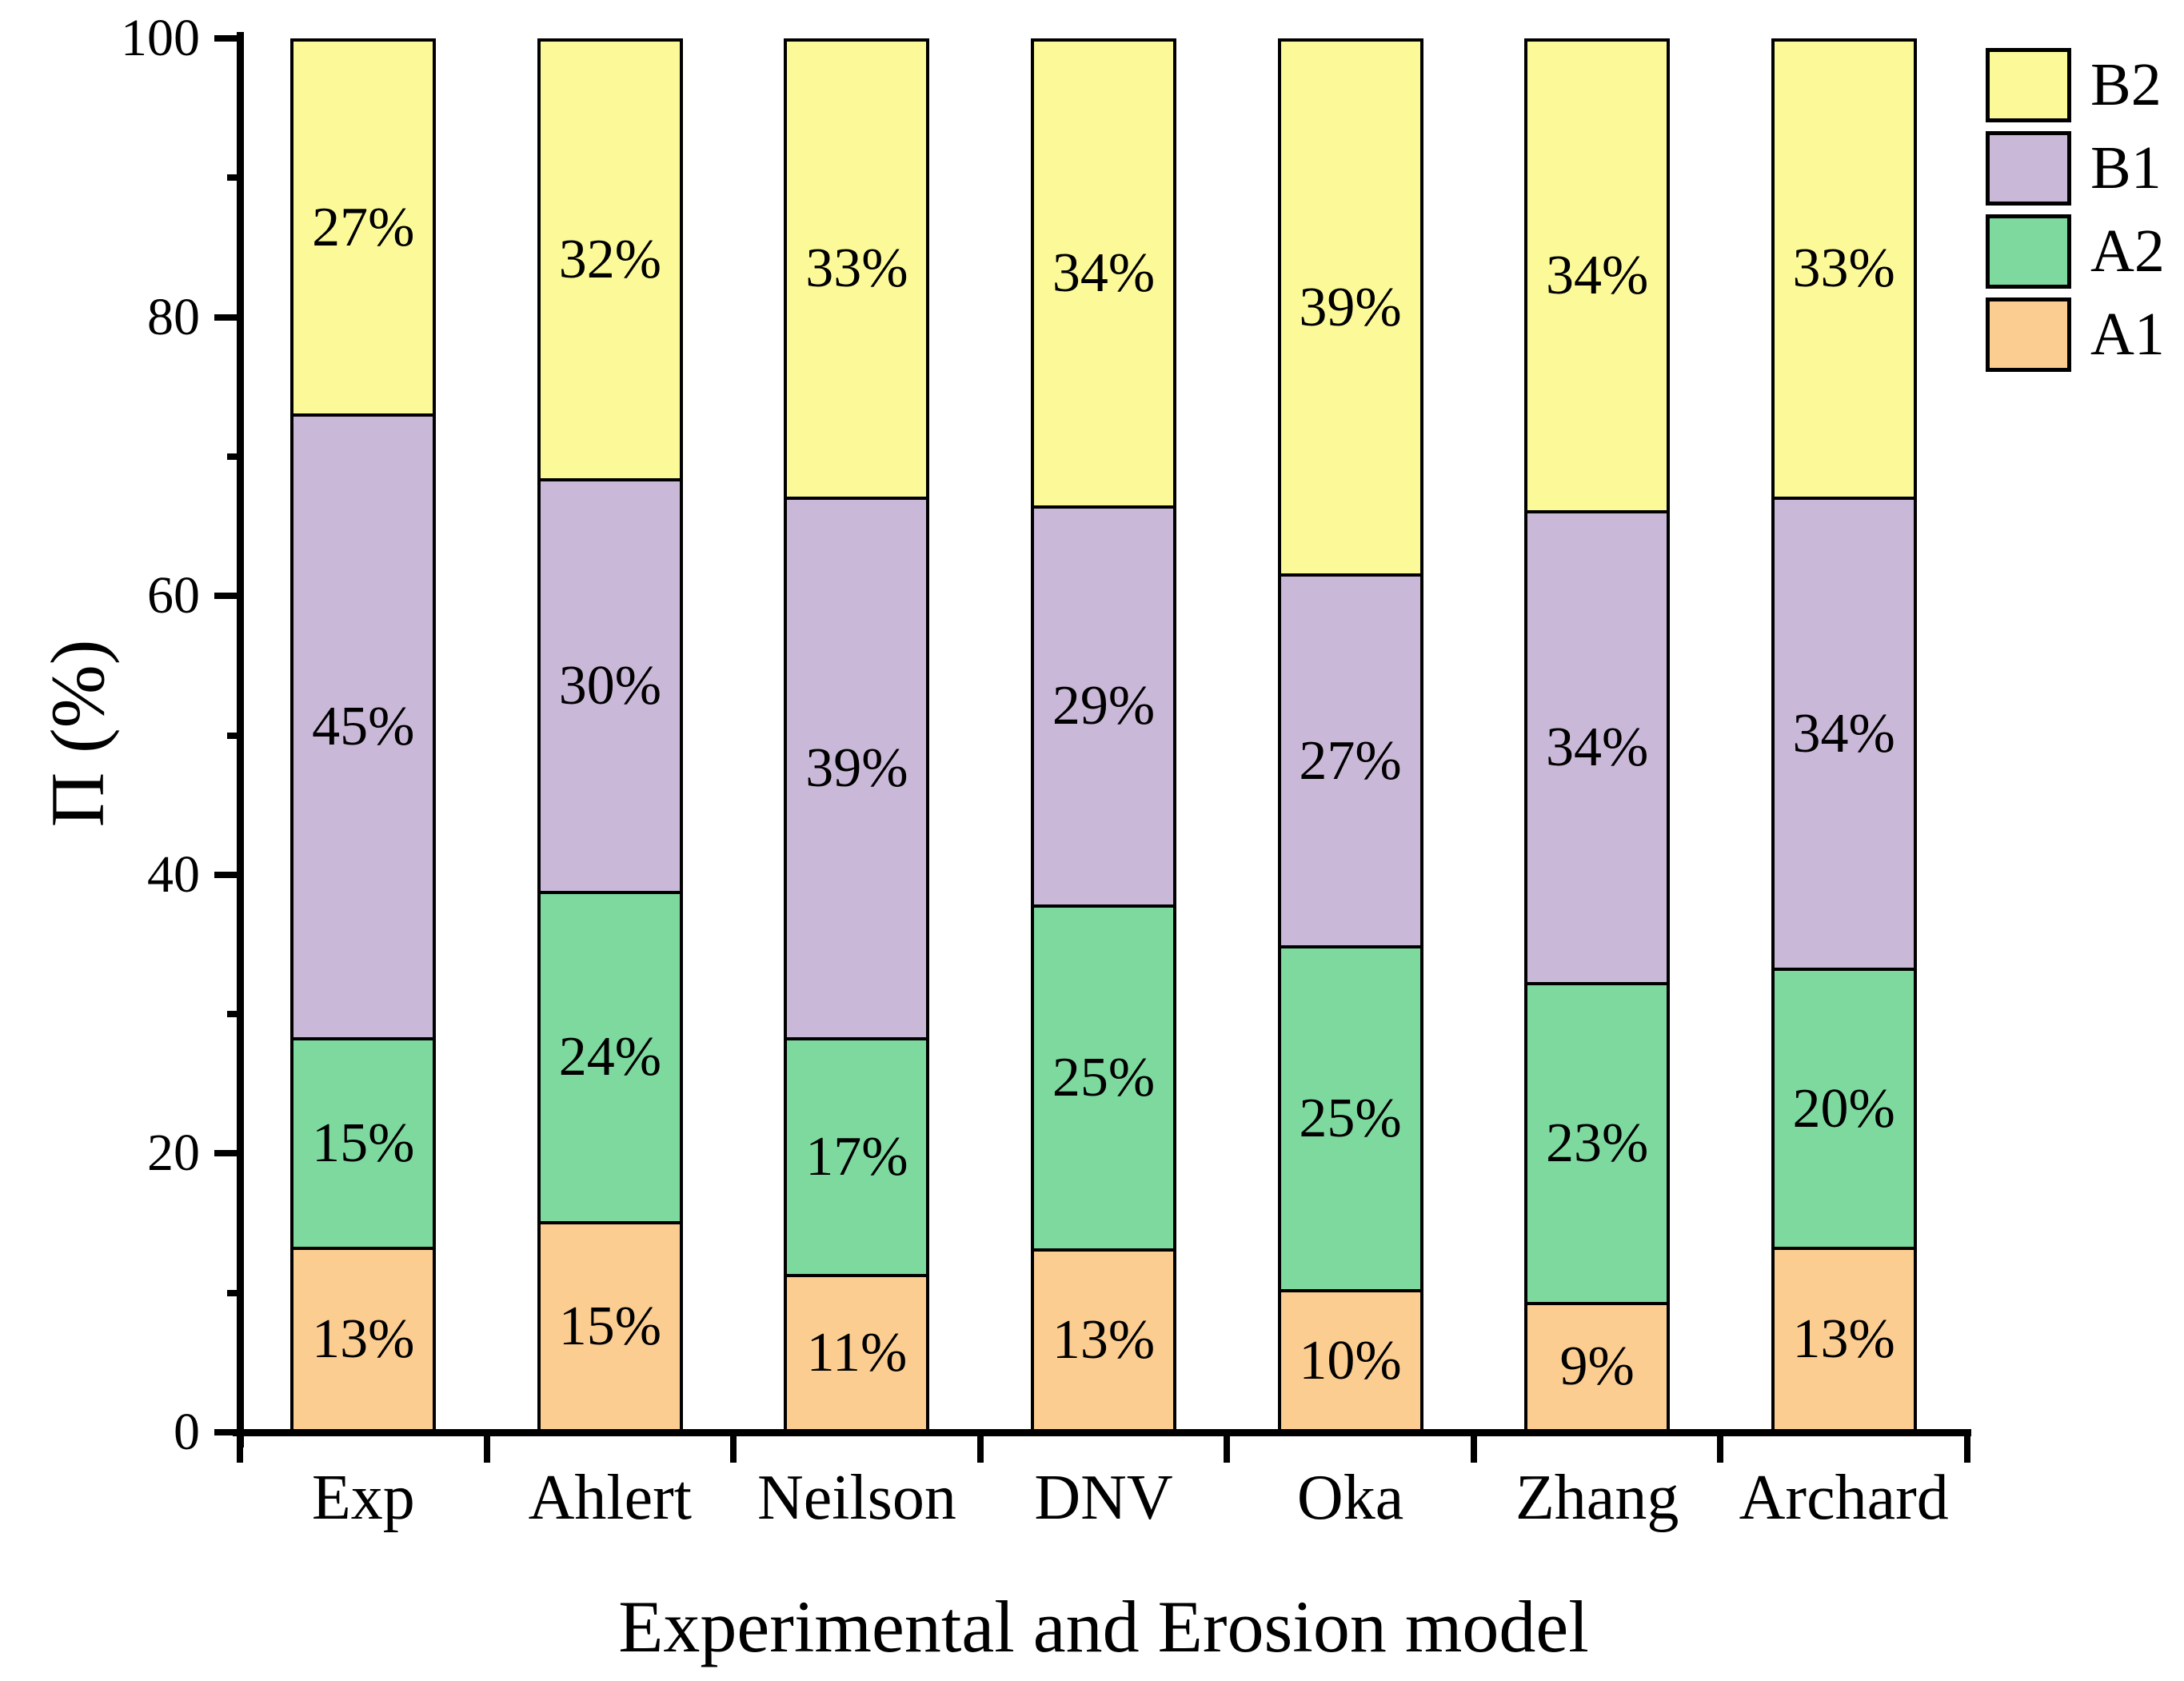 The height and width of the screenshot is (1681, 2184). Describe the element at coordinates (2029, 251) in the screenshot. I see `legend-swatch-A2` at that location.